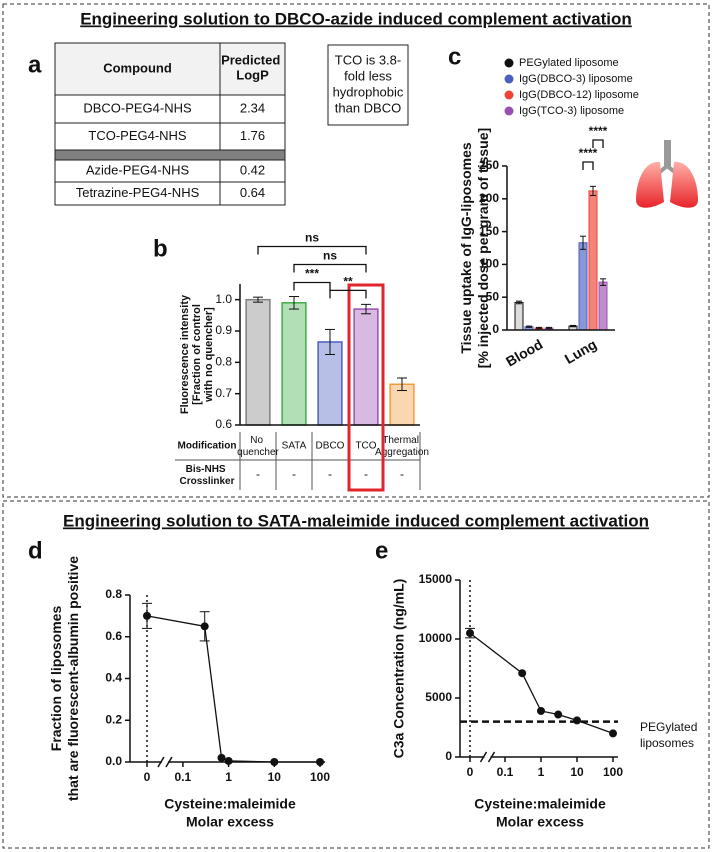 This screenshot has width=713, height=852. What do you see at coordinates (160, 248) in the screenshot?
I see `panel-label: b` at bounding box center [160, 248].